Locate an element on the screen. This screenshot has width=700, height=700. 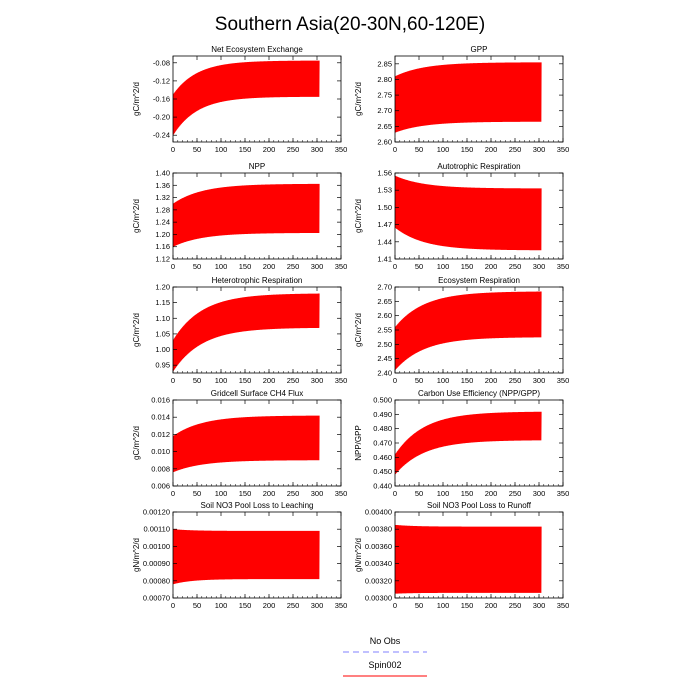
panel-title: Net Ecosystem Exchange is located at coordinates (257, 49).